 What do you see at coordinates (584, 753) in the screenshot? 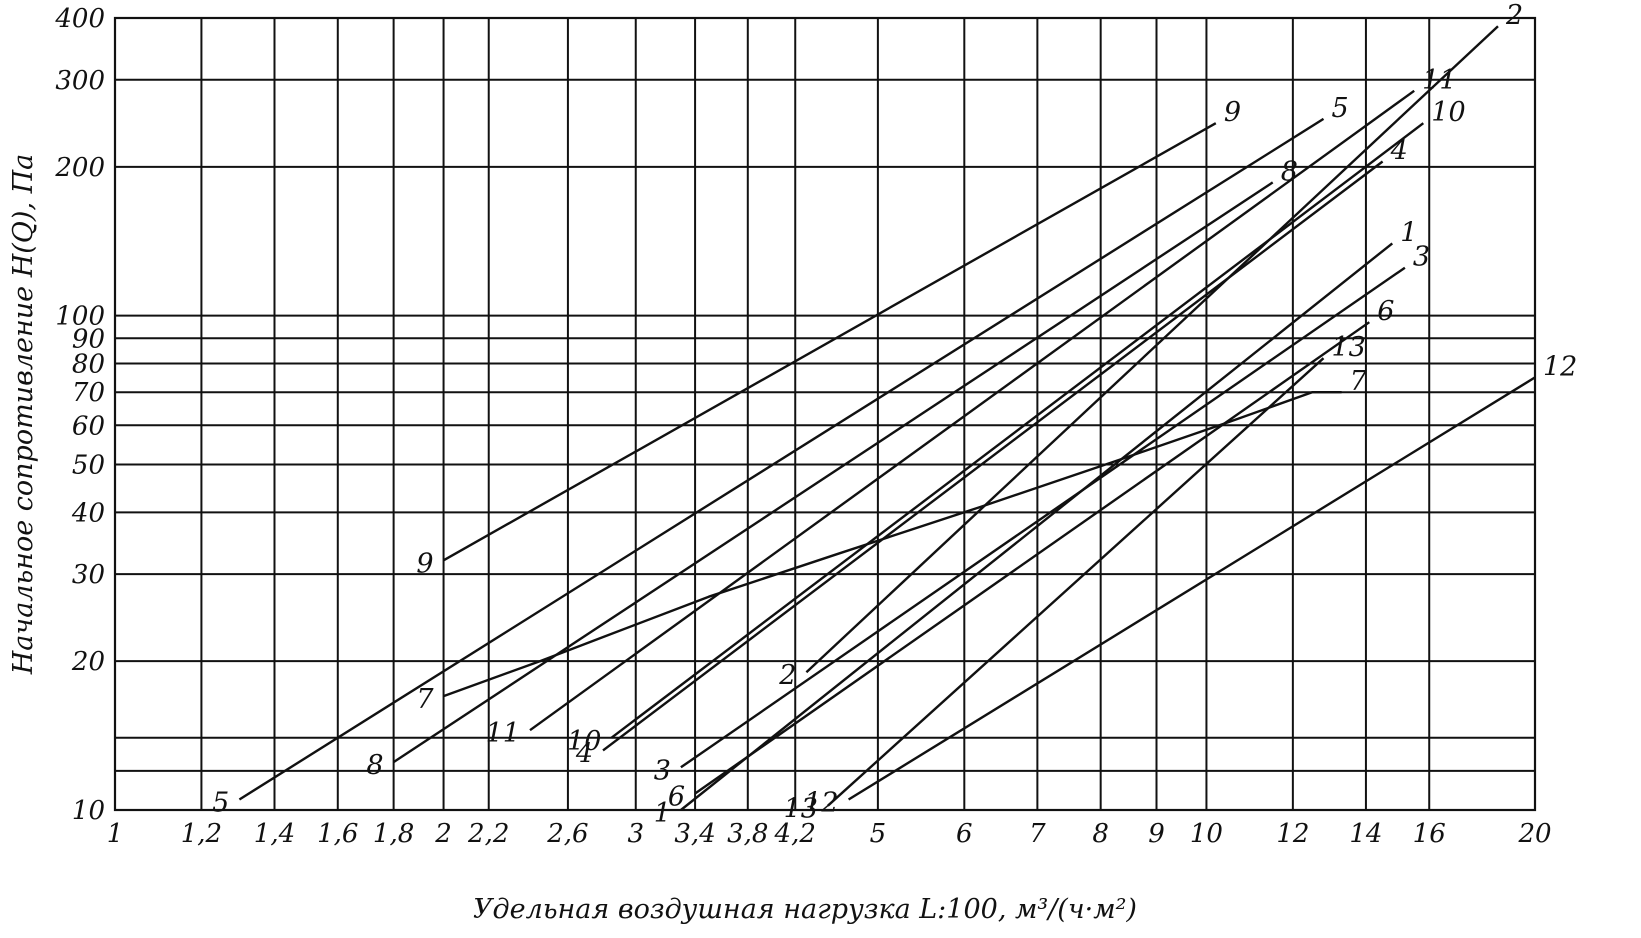
I see `series-start-label-4: 4` at bounding box center [584, 753].